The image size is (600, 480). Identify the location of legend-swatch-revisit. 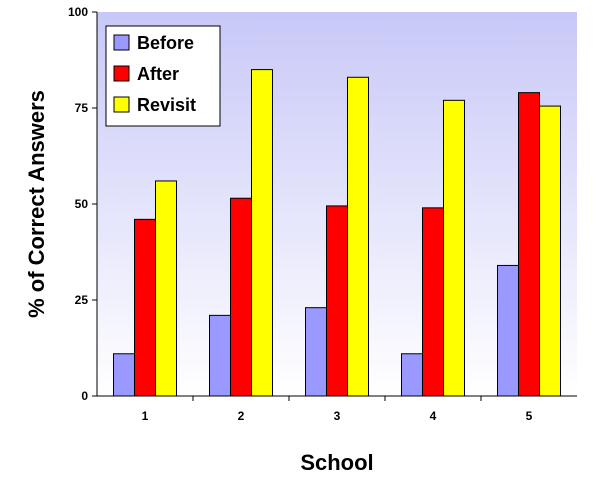
(121, 104).